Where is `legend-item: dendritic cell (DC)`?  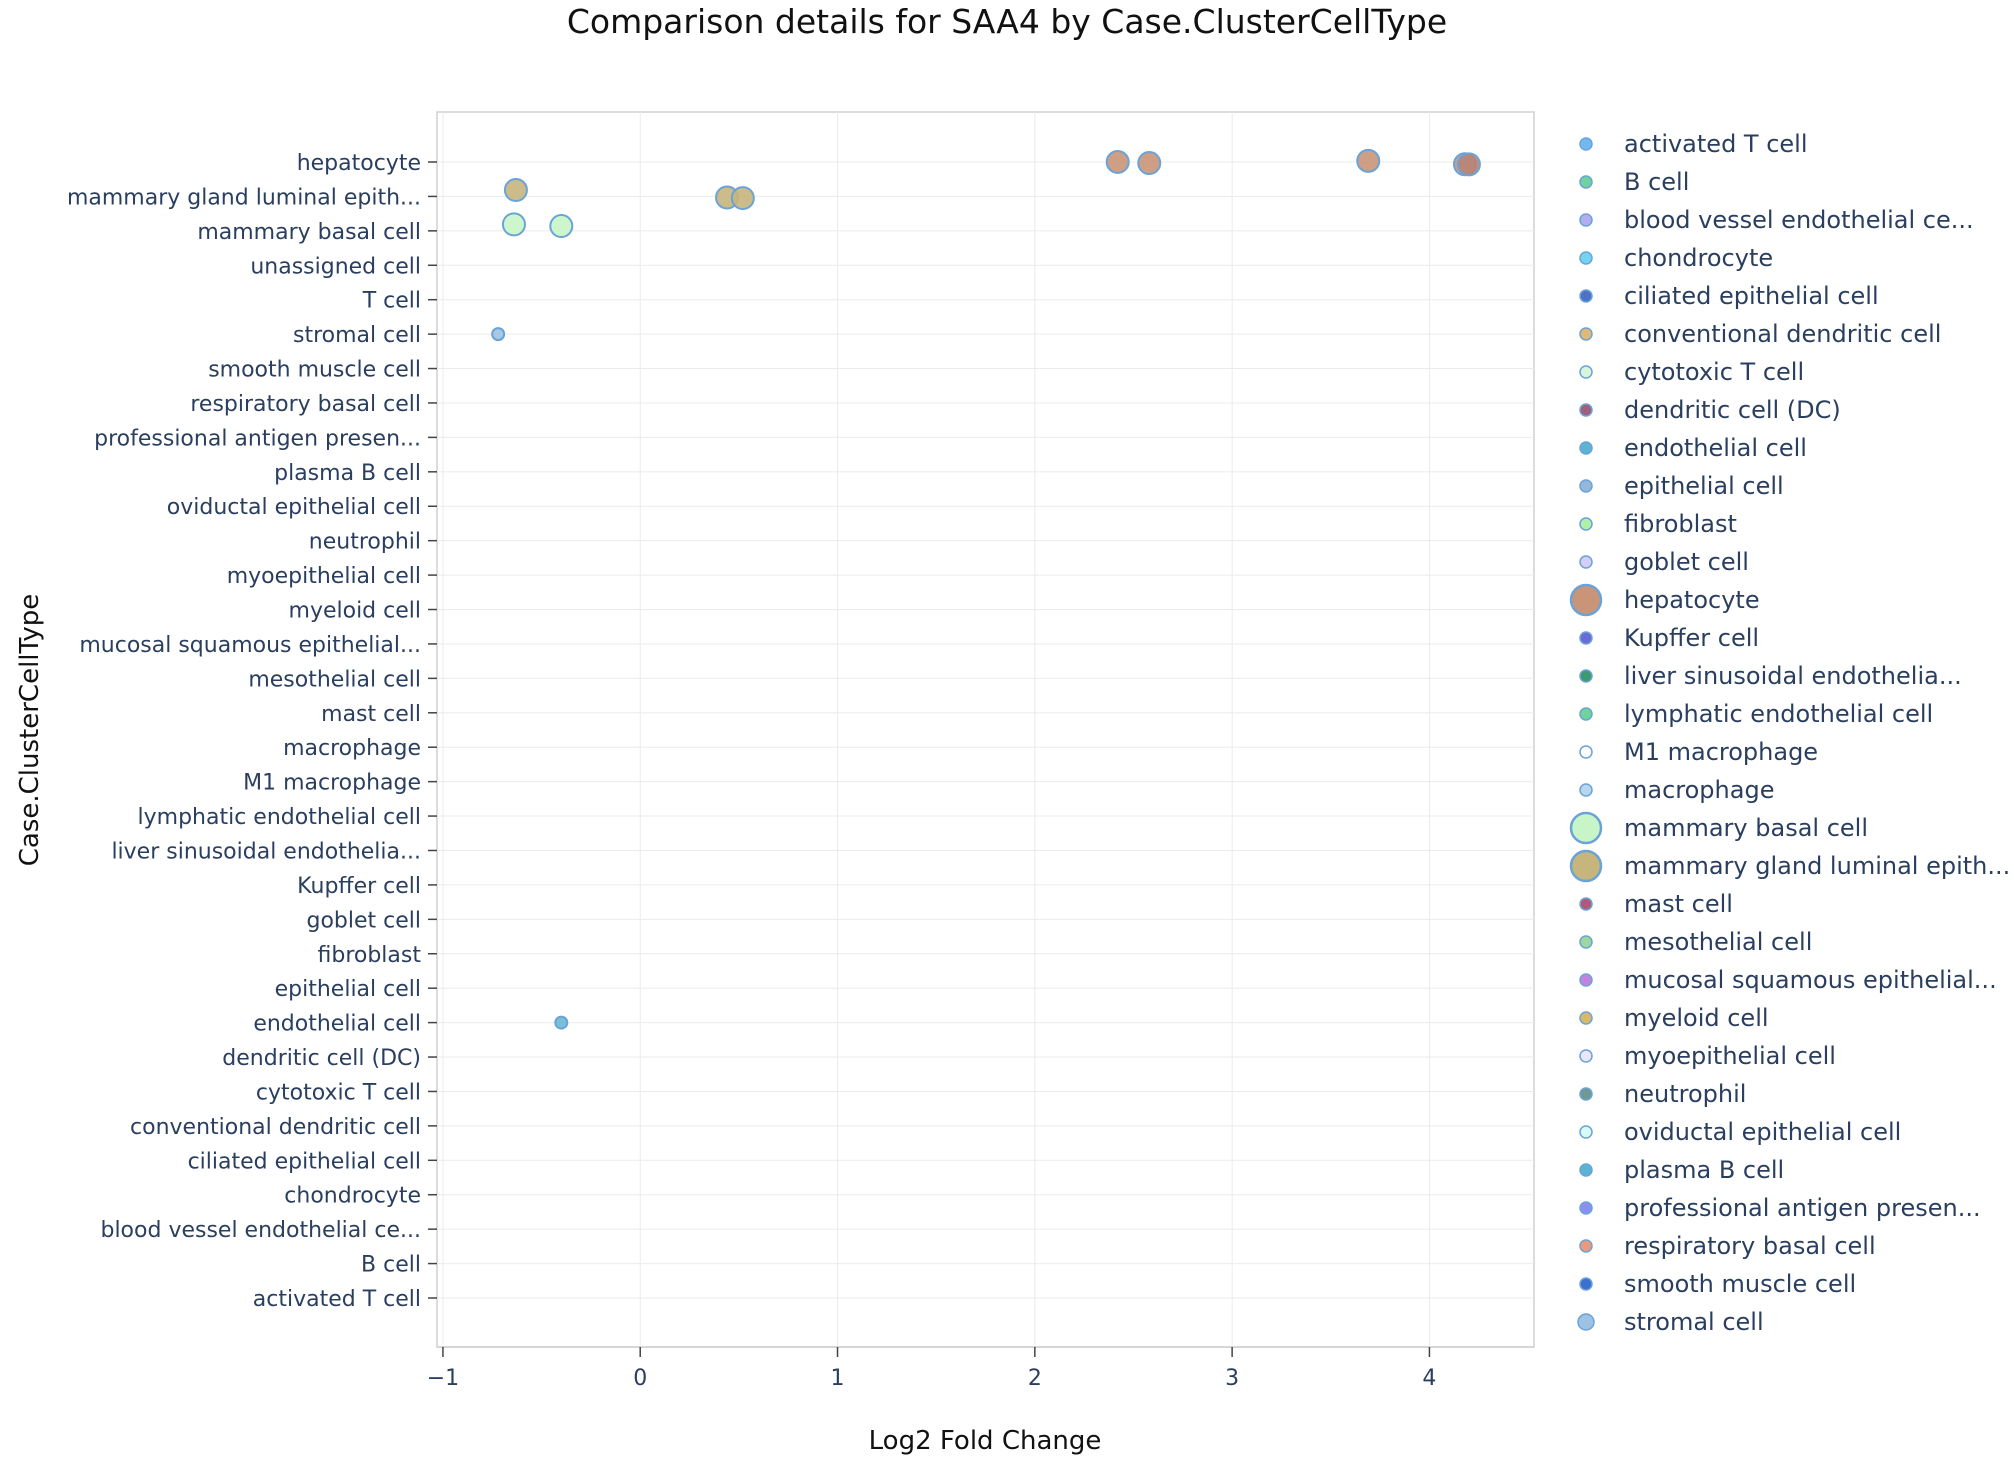
legend-item: dendritic cell (DC) is located at coordinates (1710, 410).